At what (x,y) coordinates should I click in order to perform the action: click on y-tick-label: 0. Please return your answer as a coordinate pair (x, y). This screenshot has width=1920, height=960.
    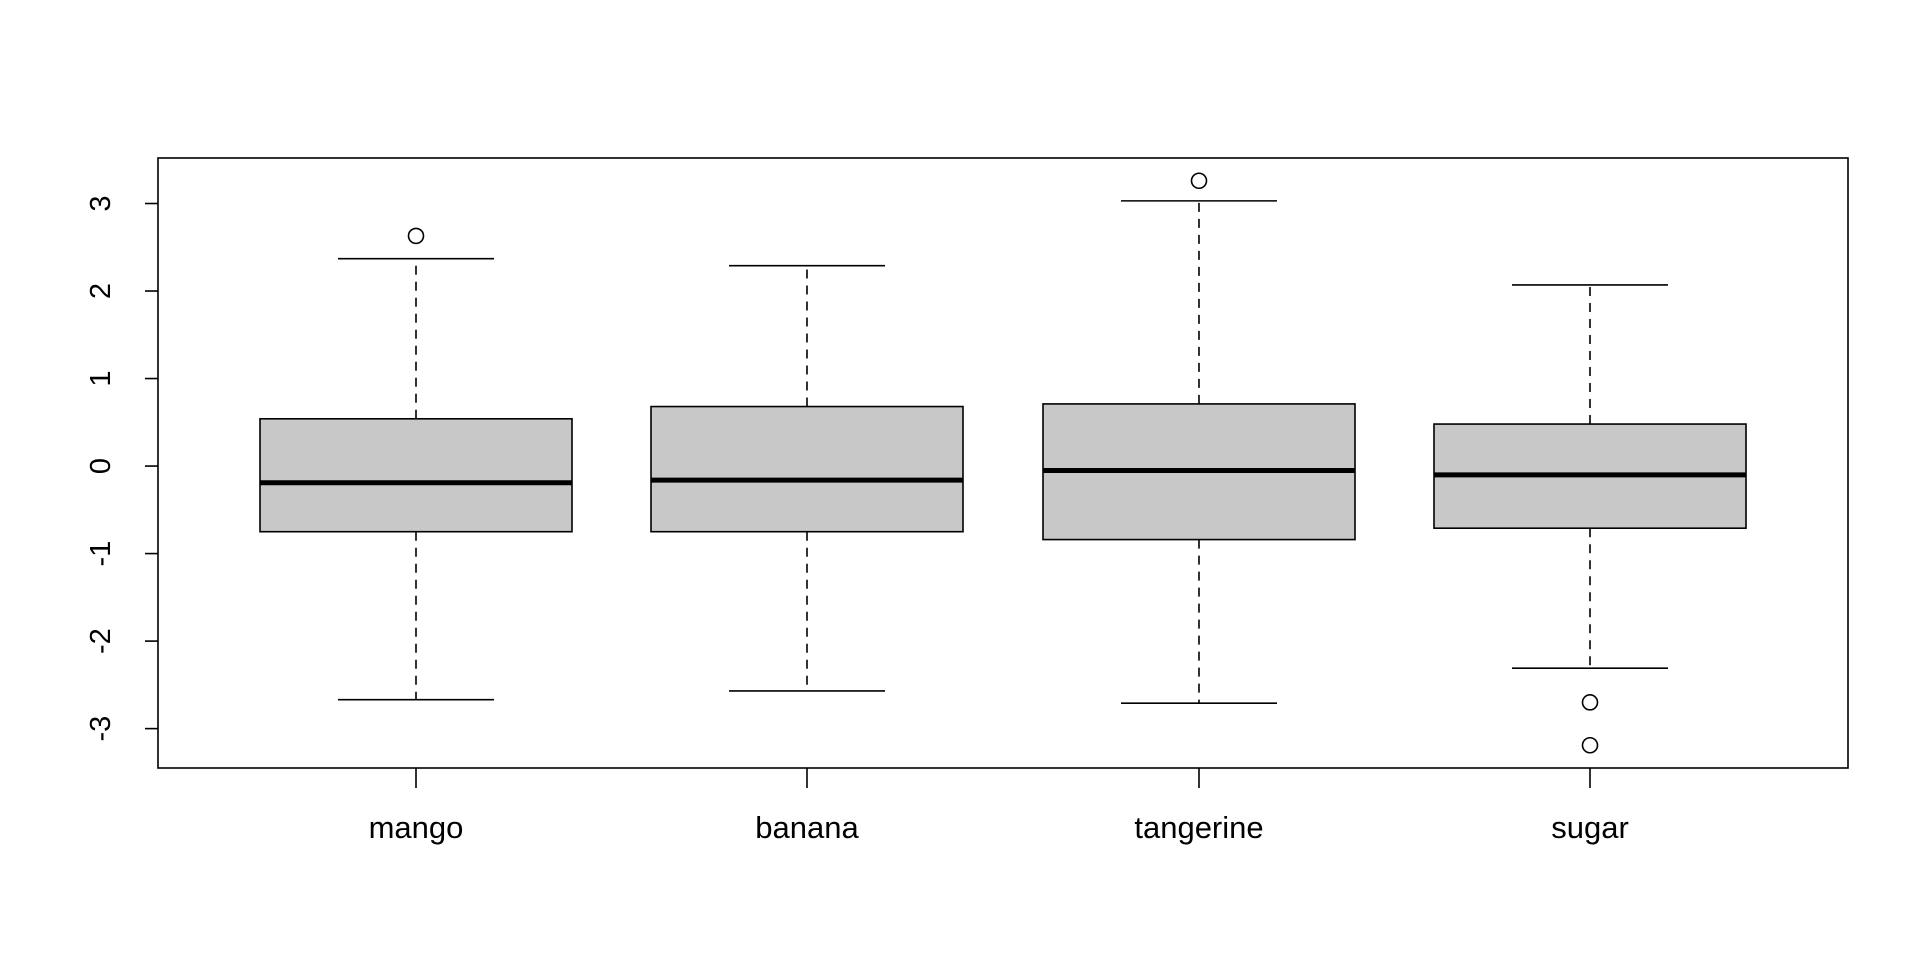
    Looking at the image, I should click on (101, 466).